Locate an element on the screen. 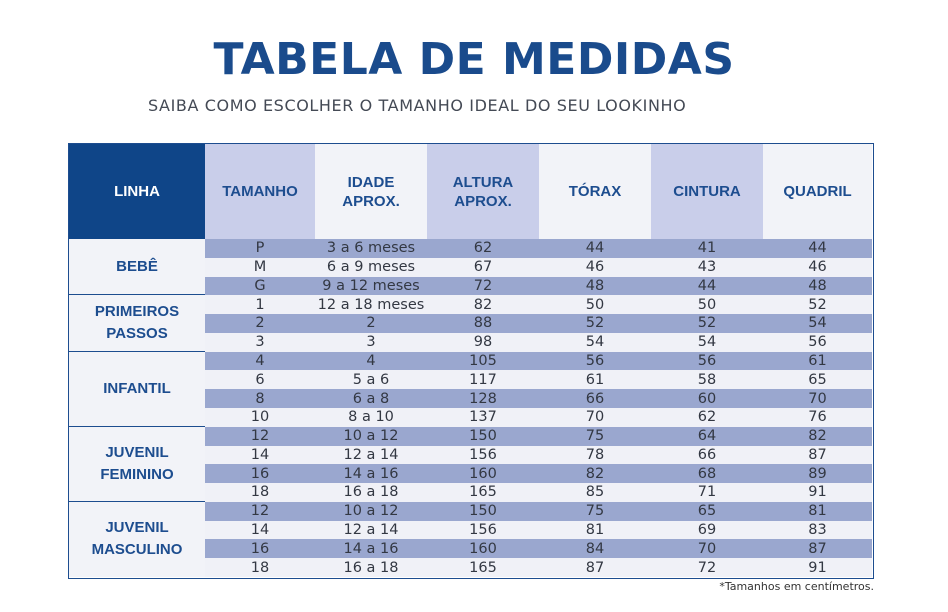 The image size is (948, 612). table-cell: 137 is located at coordinates (483, 417).